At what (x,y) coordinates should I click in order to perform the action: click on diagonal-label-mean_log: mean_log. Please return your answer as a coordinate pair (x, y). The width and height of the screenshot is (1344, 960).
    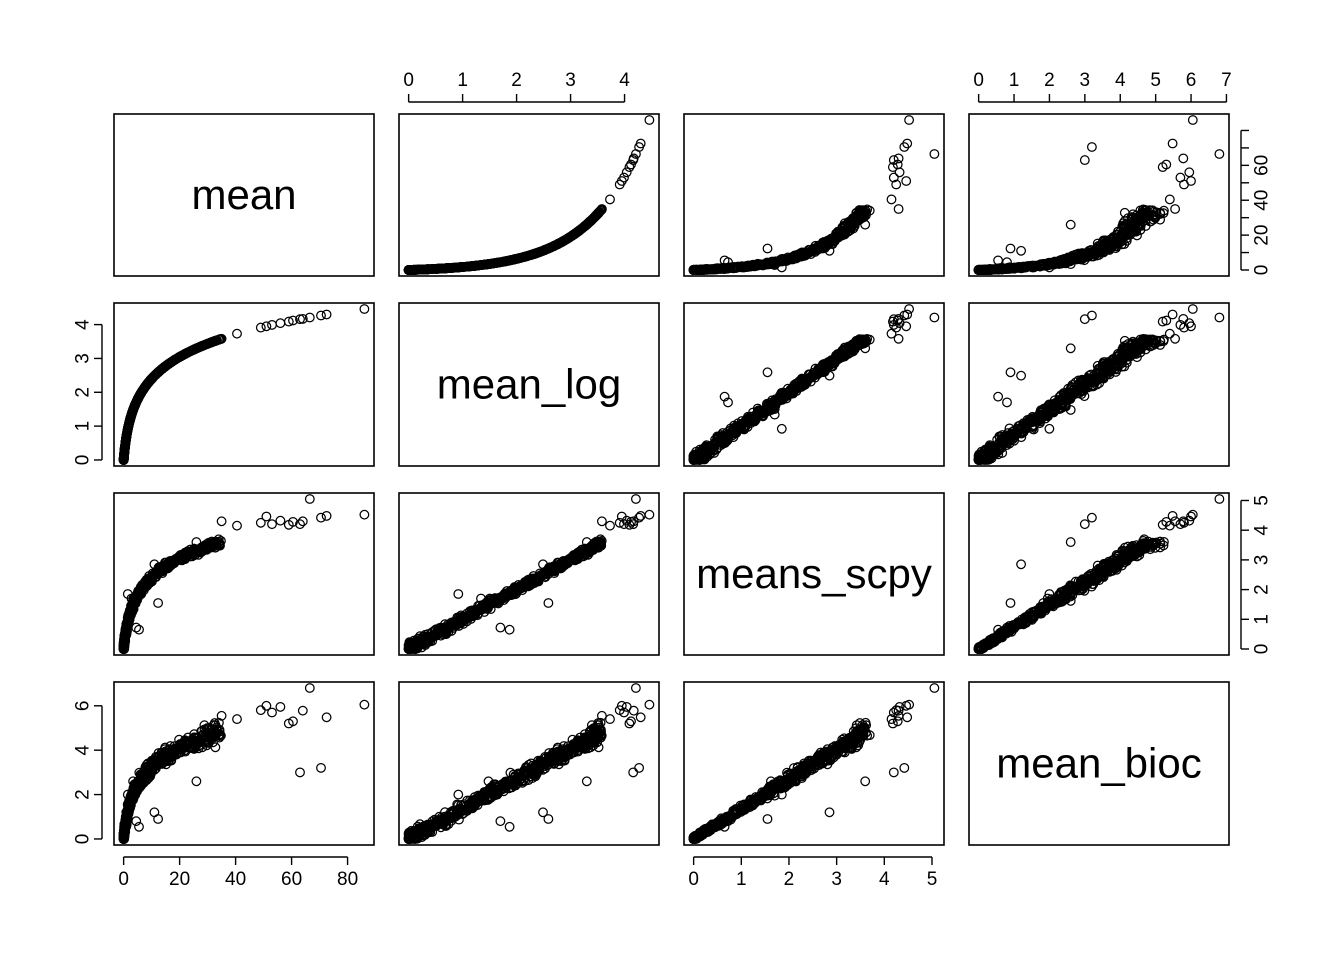
    Looking at the image, I should click on (529, 384).